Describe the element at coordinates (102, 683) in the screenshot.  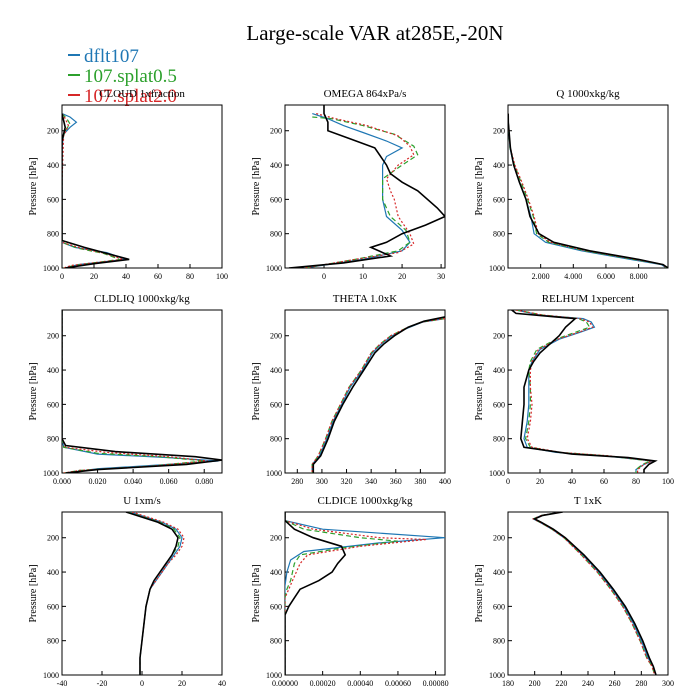
I see `x-tick-label: -20` at that location.